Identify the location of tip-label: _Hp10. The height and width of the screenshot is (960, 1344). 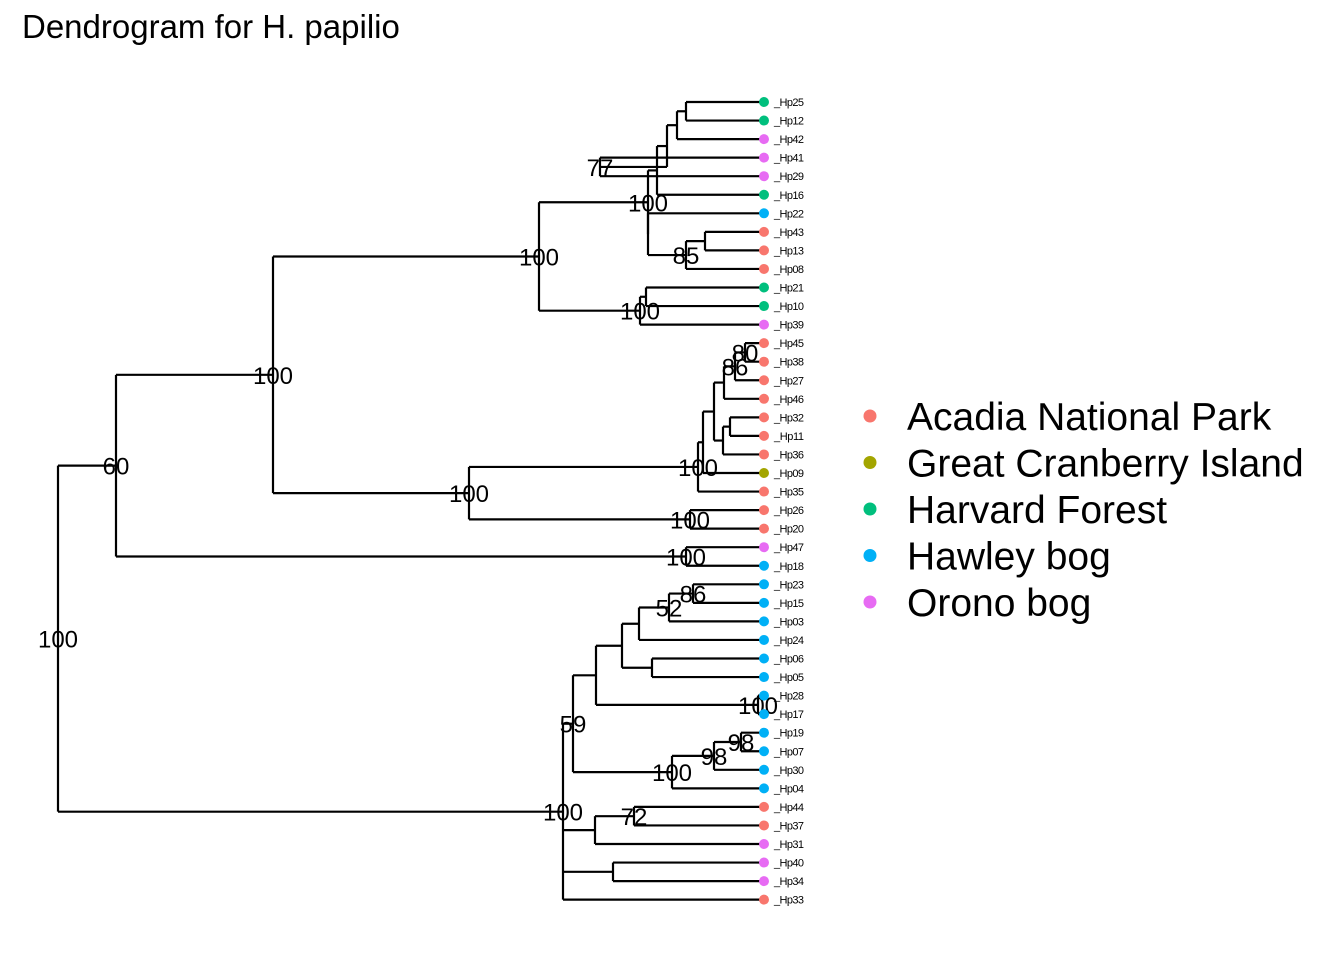
(788, 307).